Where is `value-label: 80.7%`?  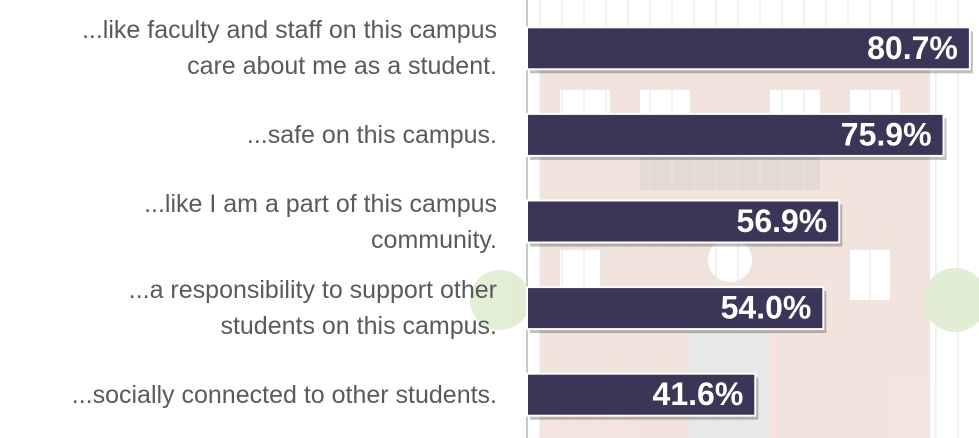
value-label: 80.7% is located at coordinates (912, 48).